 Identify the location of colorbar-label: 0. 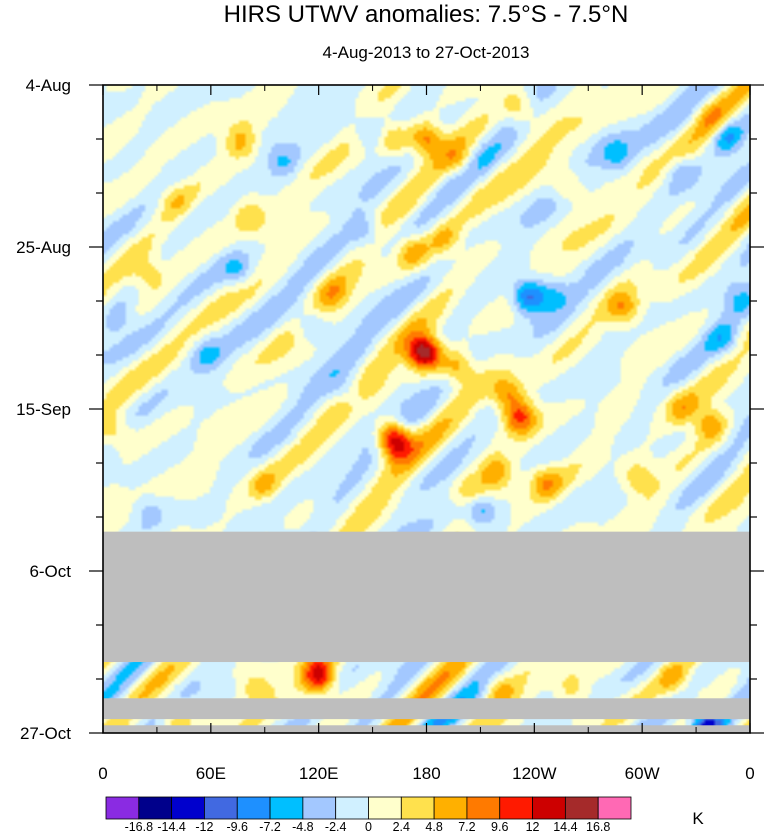
(368, 827).